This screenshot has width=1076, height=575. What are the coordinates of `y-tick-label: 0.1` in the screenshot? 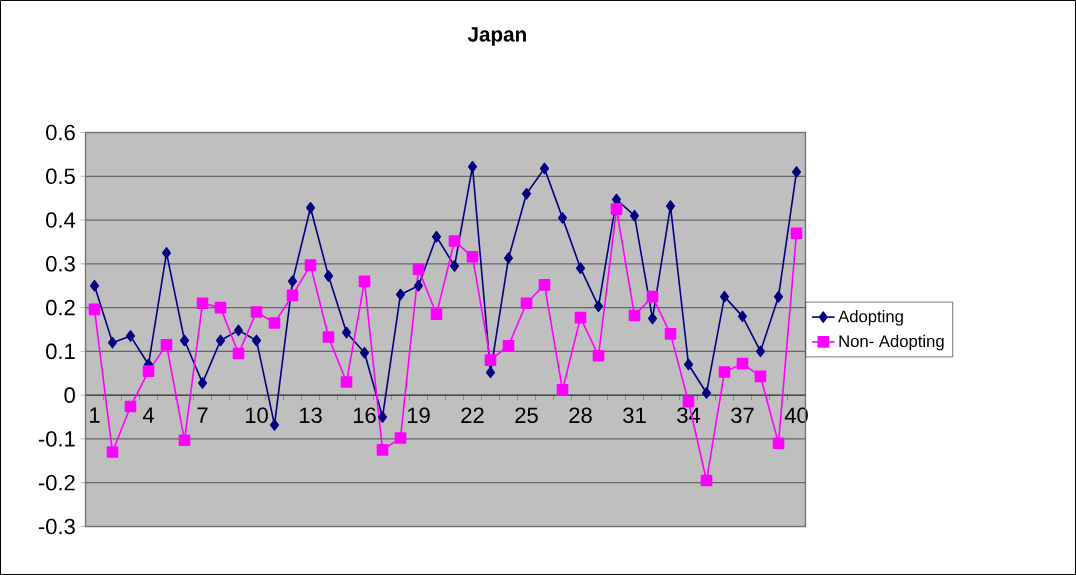 It's located at (60, 351).